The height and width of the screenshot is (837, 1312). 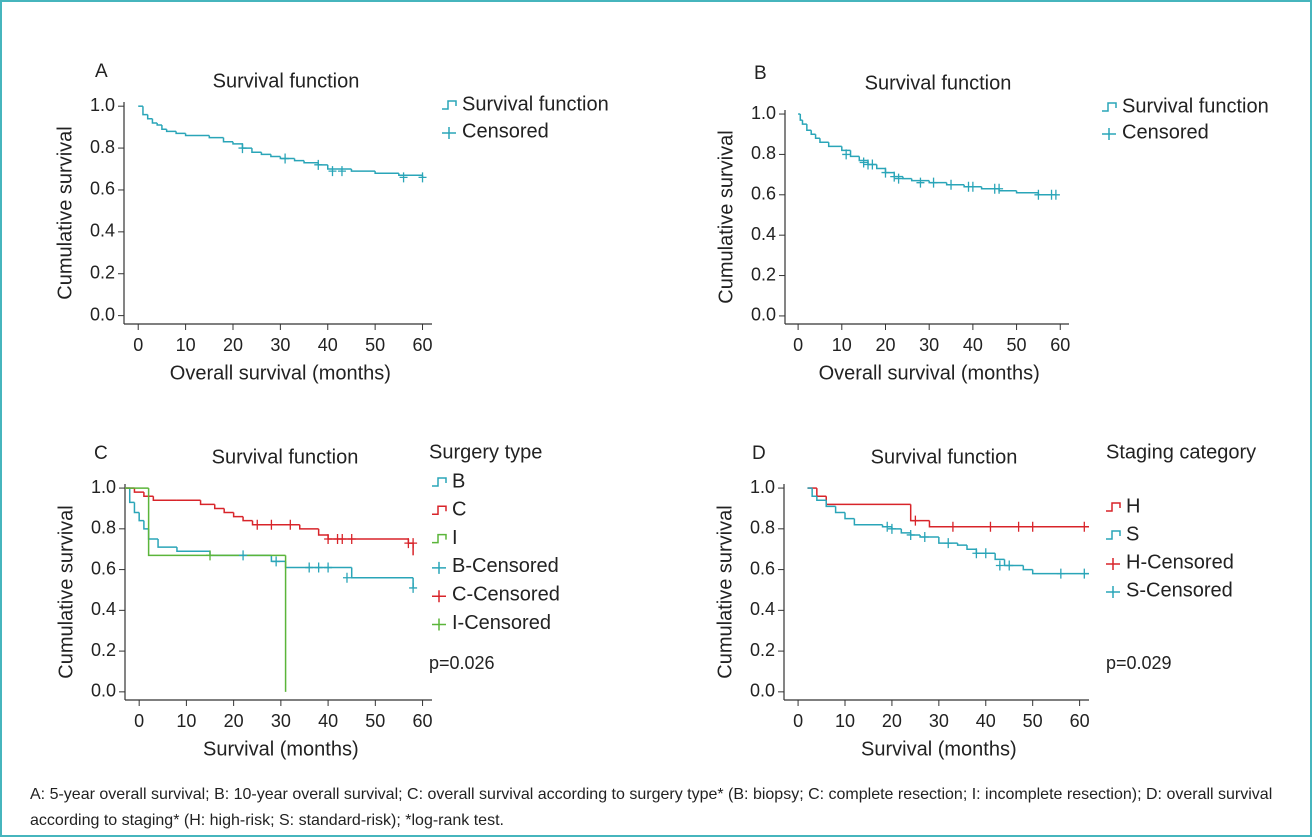 What do you see at coordinates (506, 594) in the screenshot?
I see `legend-label: C-Censored` at bounding box center [506, 594].